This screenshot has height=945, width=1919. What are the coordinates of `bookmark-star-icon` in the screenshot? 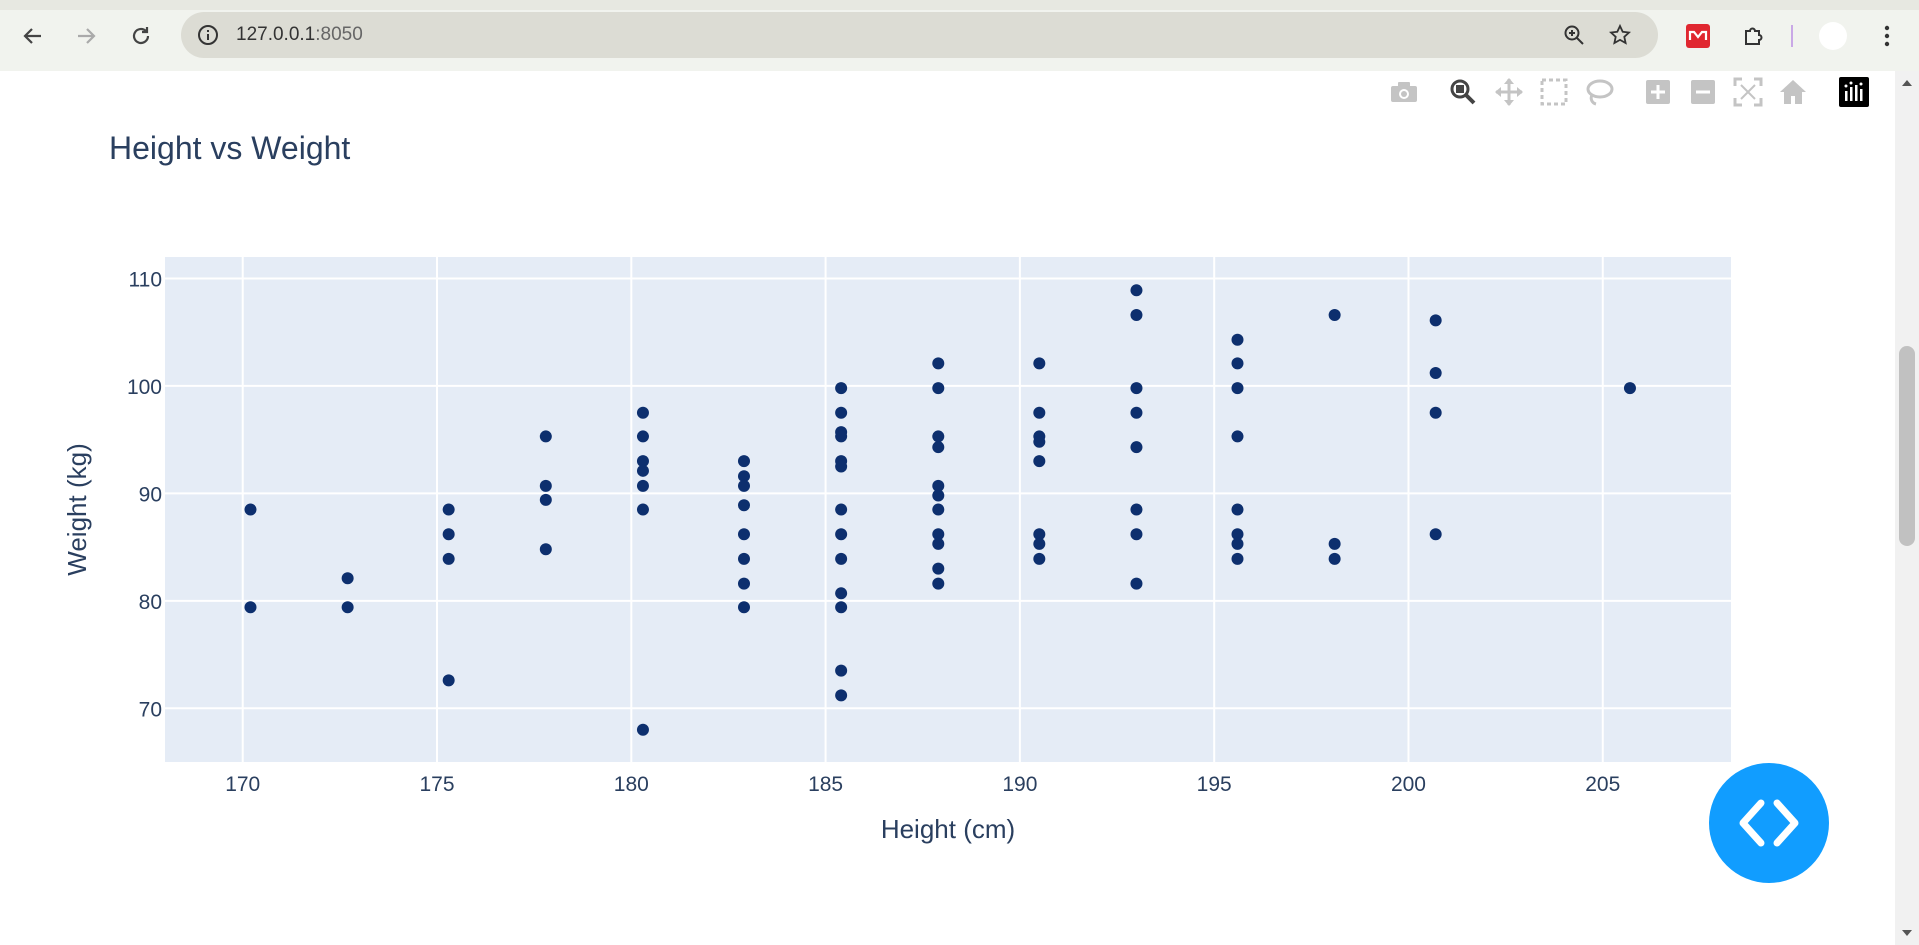 It's located at (1620, 35).